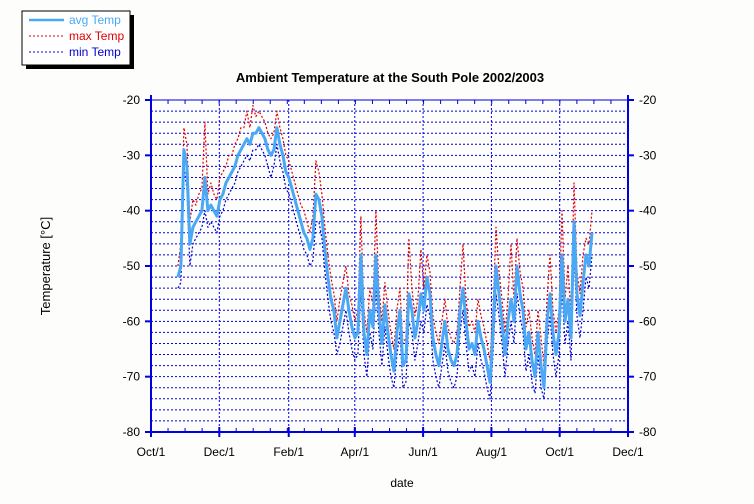 The height and width of the screenshot is (504, 754). What do you see at coordinates (132, 100) in the screenshot?
I see `y-tick-label-left: -20` at bounding box center [132, 100].